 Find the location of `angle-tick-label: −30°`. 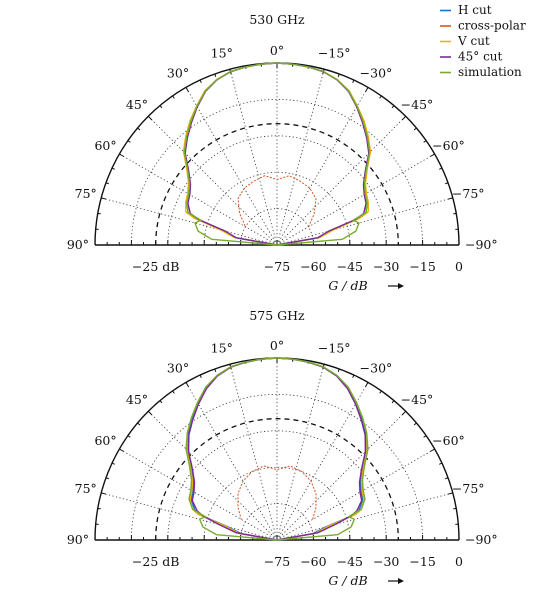

angle-tick-label: −30° is located at coordinates (376, 73).